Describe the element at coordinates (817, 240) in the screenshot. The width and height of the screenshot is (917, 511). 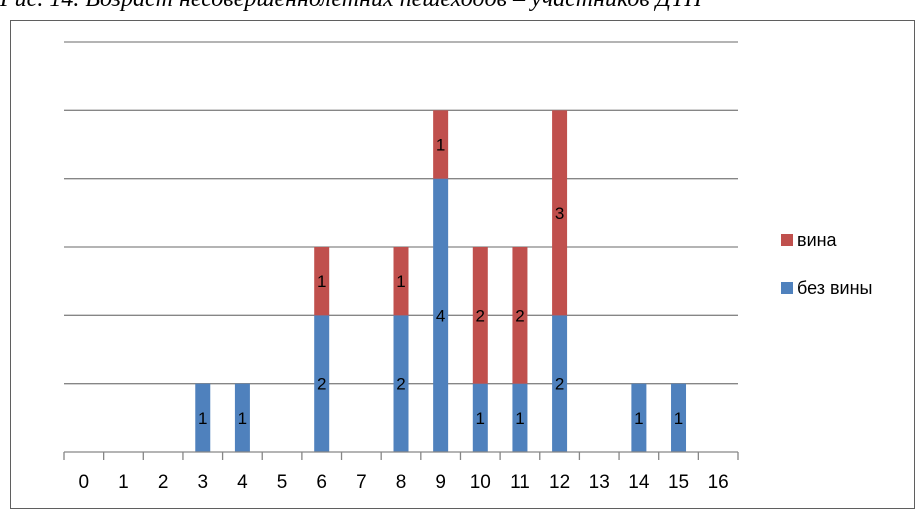
I see `legend-label: вина` at that location.